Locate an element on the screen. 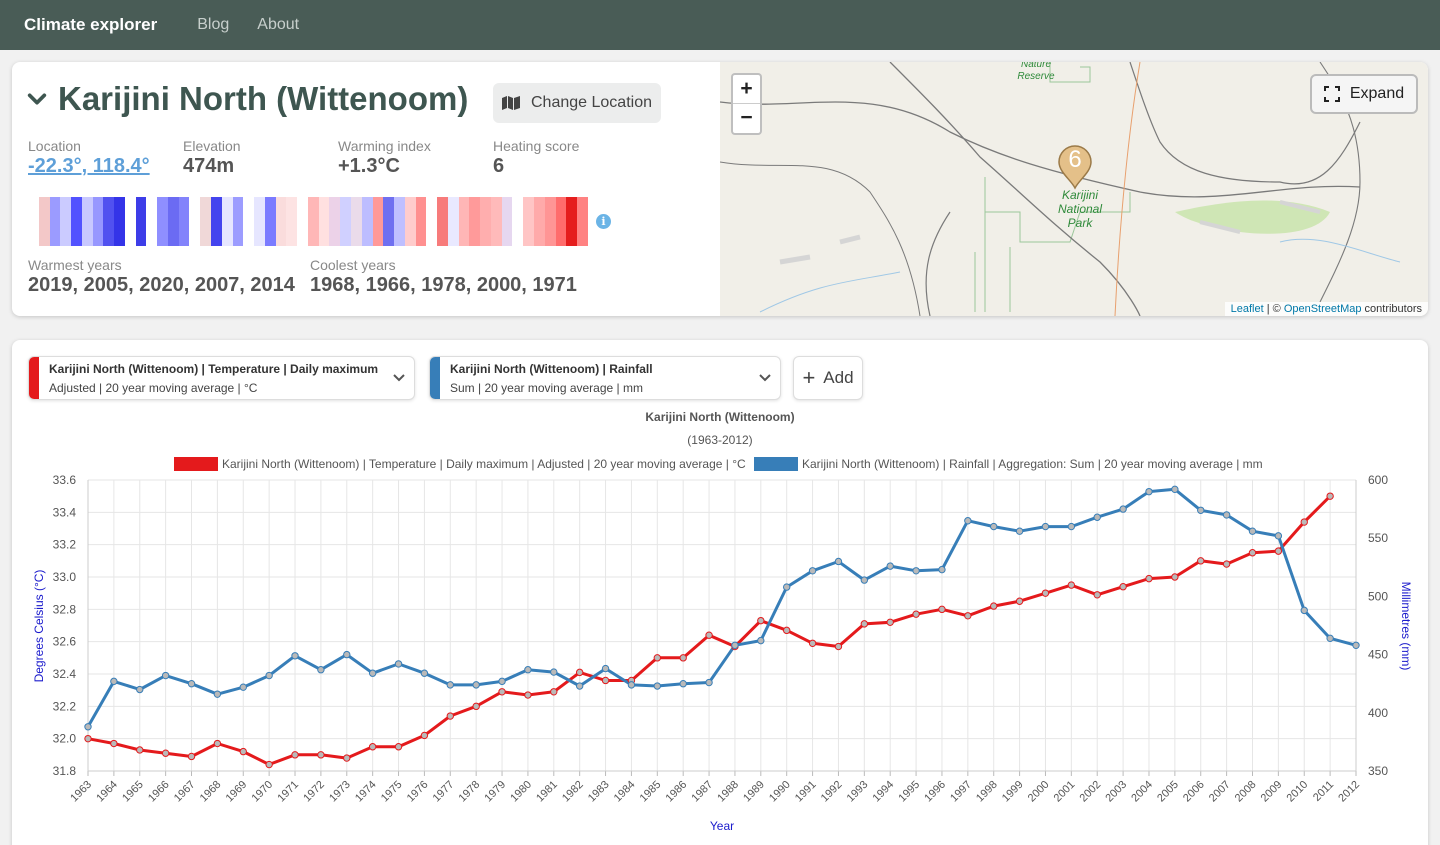 The height and width of the screenshot is (845, 1440). x-tick-label: 1971 is located at coordinates (288, 792).